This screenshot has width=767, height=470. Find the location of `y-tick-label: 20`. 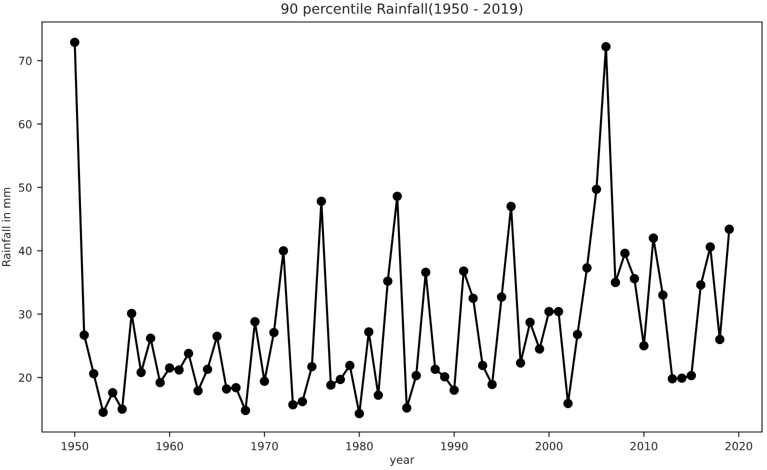

y-tick-label: 20 is located at coordinates (25, 377).